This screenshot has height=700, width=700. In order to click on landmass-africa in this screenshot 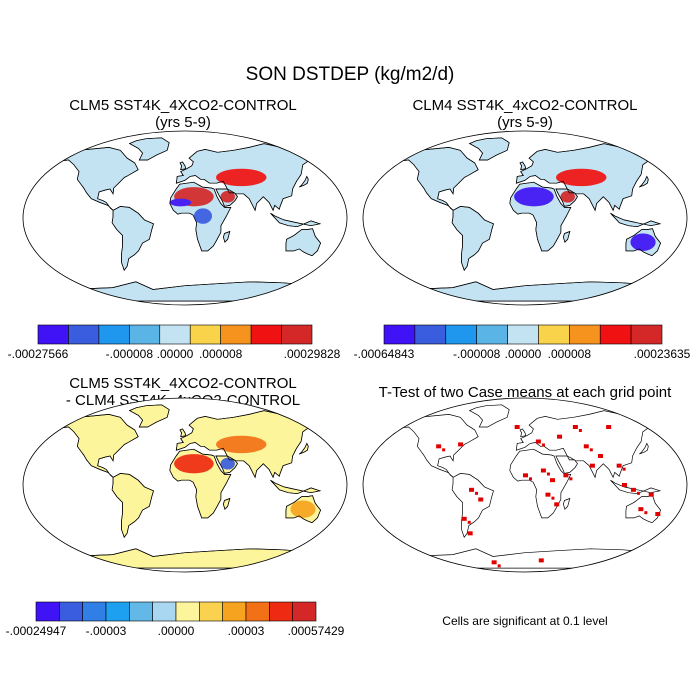, I will do `click(540, 483)`.